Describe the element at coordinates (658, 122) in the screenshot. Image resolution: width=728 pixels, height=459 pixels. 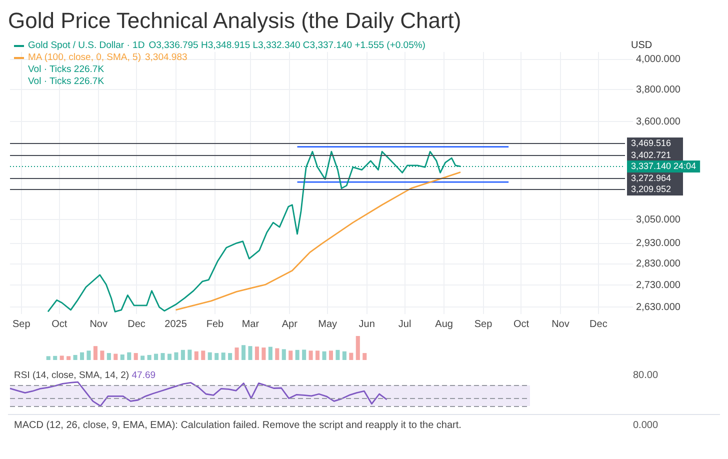
I see `y-tick-label: 3,600.000` at that location.